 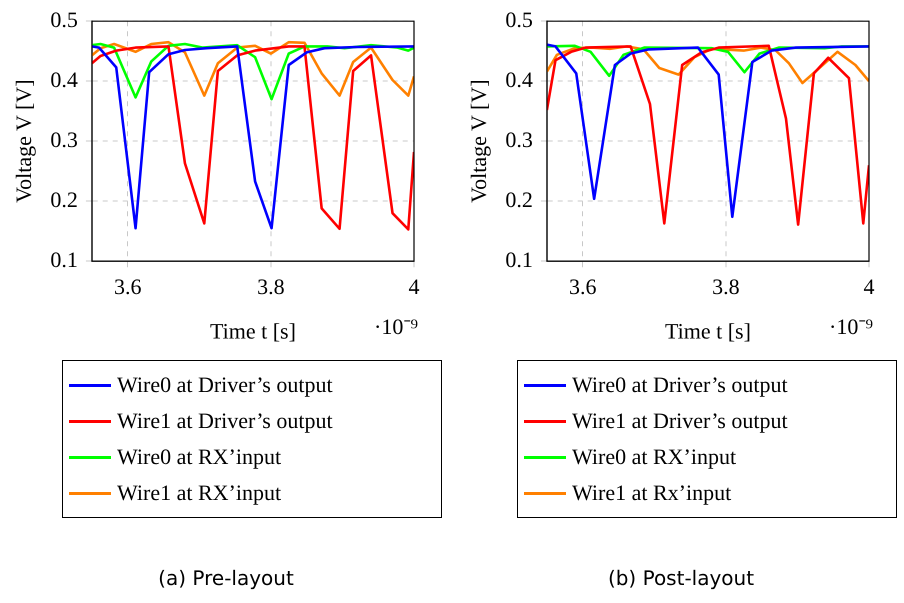 What do you see at coordinates (226, 578) in the screenshot?
I see `text: (a) Pre-layout` at bounding box center [226, 578].